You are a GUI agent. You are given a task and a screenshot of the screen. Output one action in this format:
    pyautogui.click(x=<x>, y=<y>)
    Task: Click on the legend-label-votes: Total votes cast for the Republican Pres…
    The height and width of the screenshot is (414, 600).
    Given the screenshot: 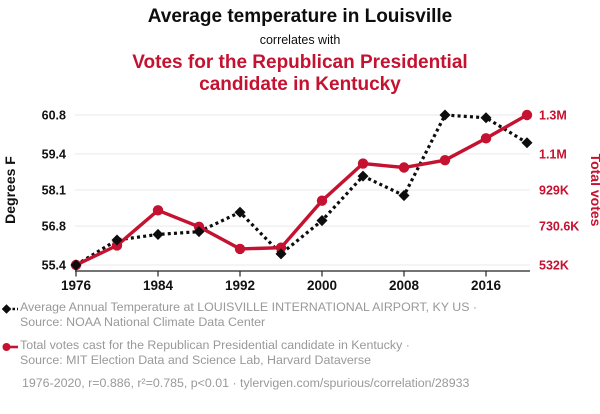 What is the action you would take?
    pyautogui.click(x=214, y=352)
    